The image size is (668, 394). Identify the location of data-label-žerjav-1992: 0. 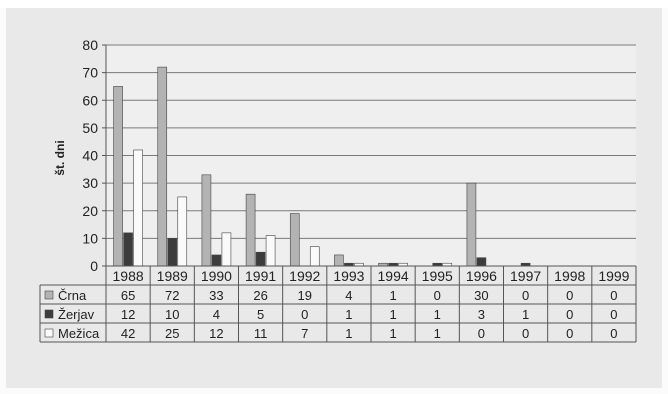
(304, 314).